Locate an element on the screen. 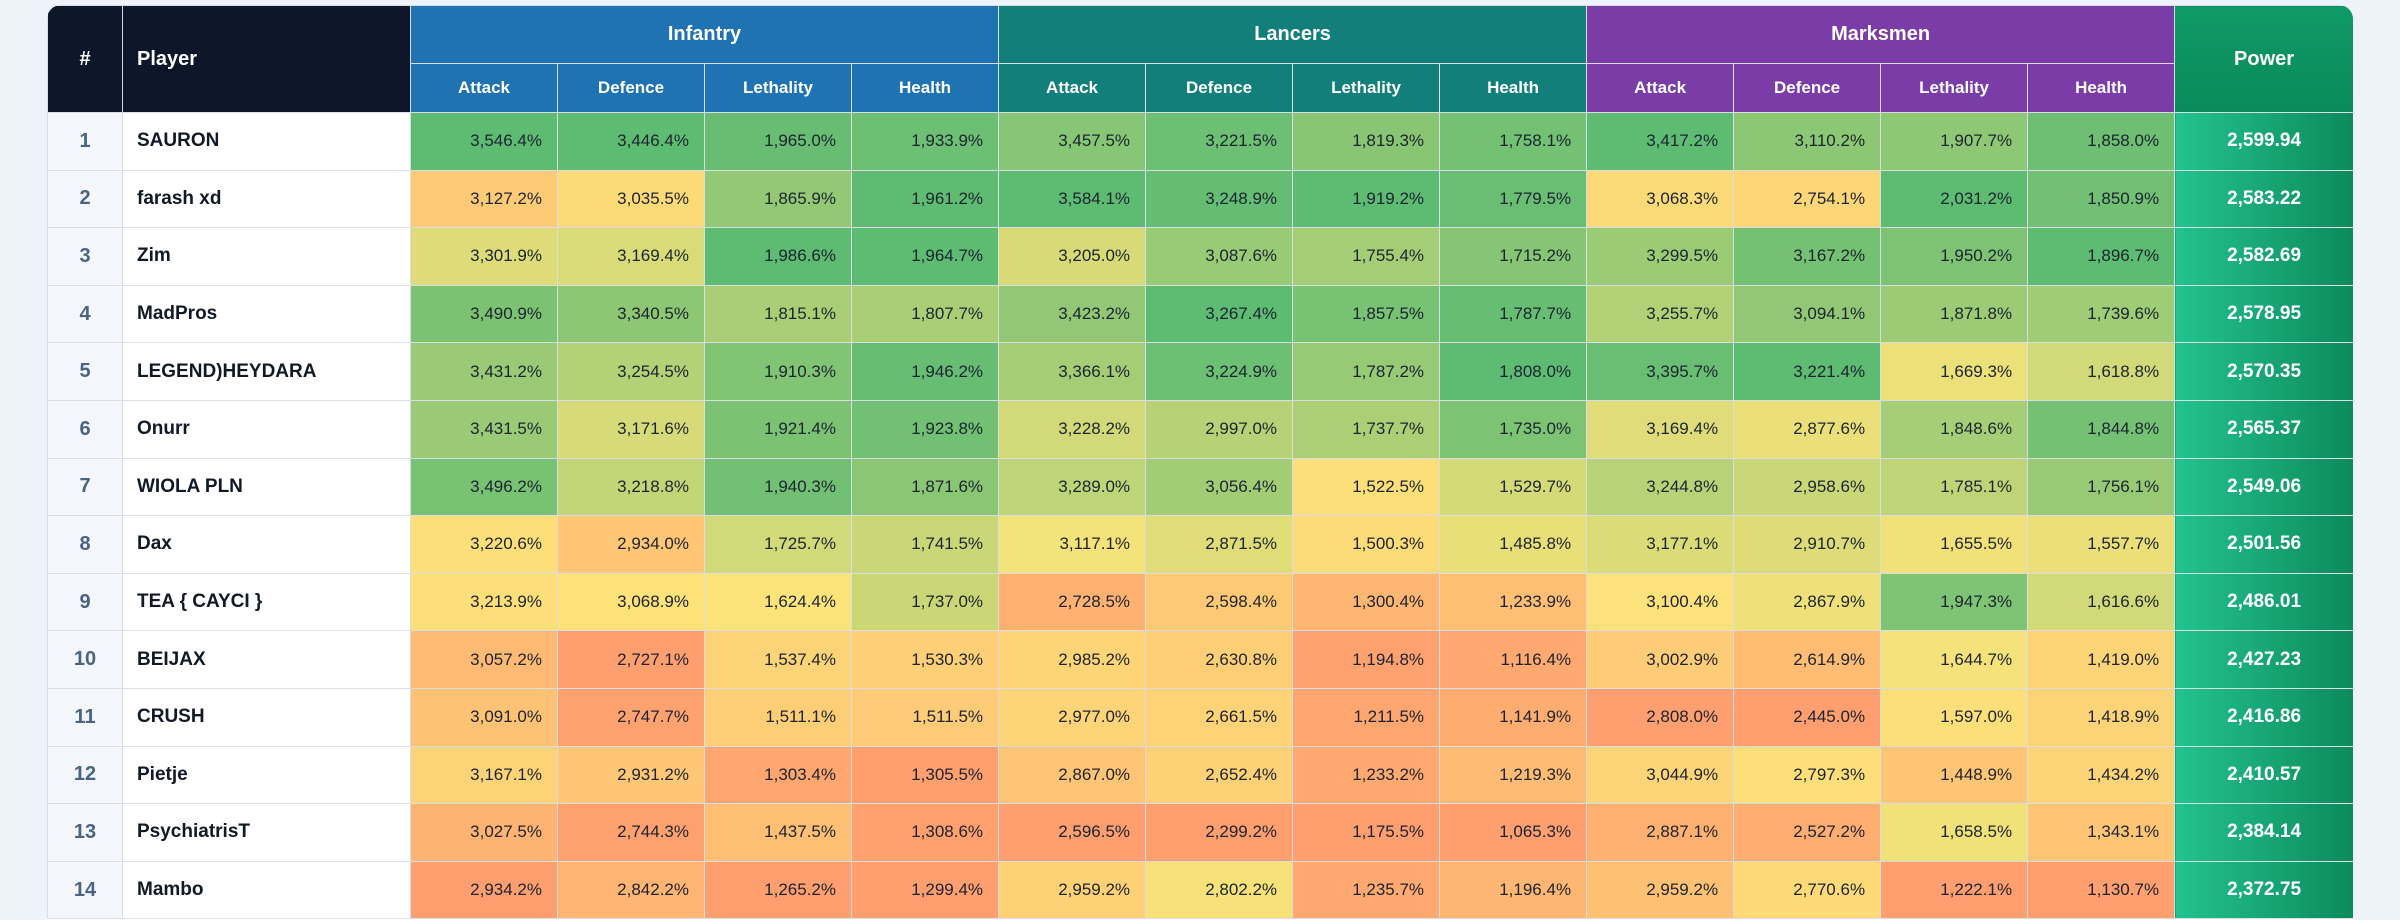  infantry-defence-cell: 2,747.7% is located at coordinates (631, 717).